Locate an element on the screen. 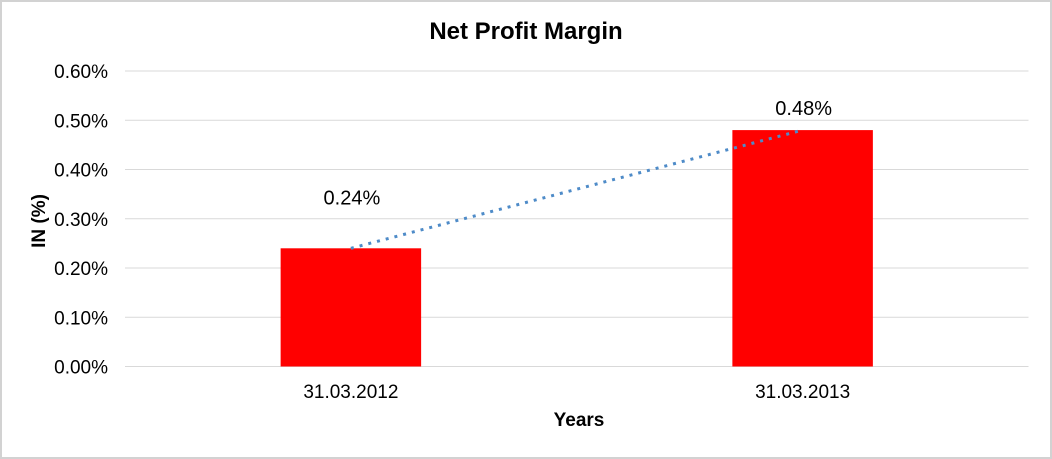  y-tick-label: 0.20% is located at coordinates (81, 269).